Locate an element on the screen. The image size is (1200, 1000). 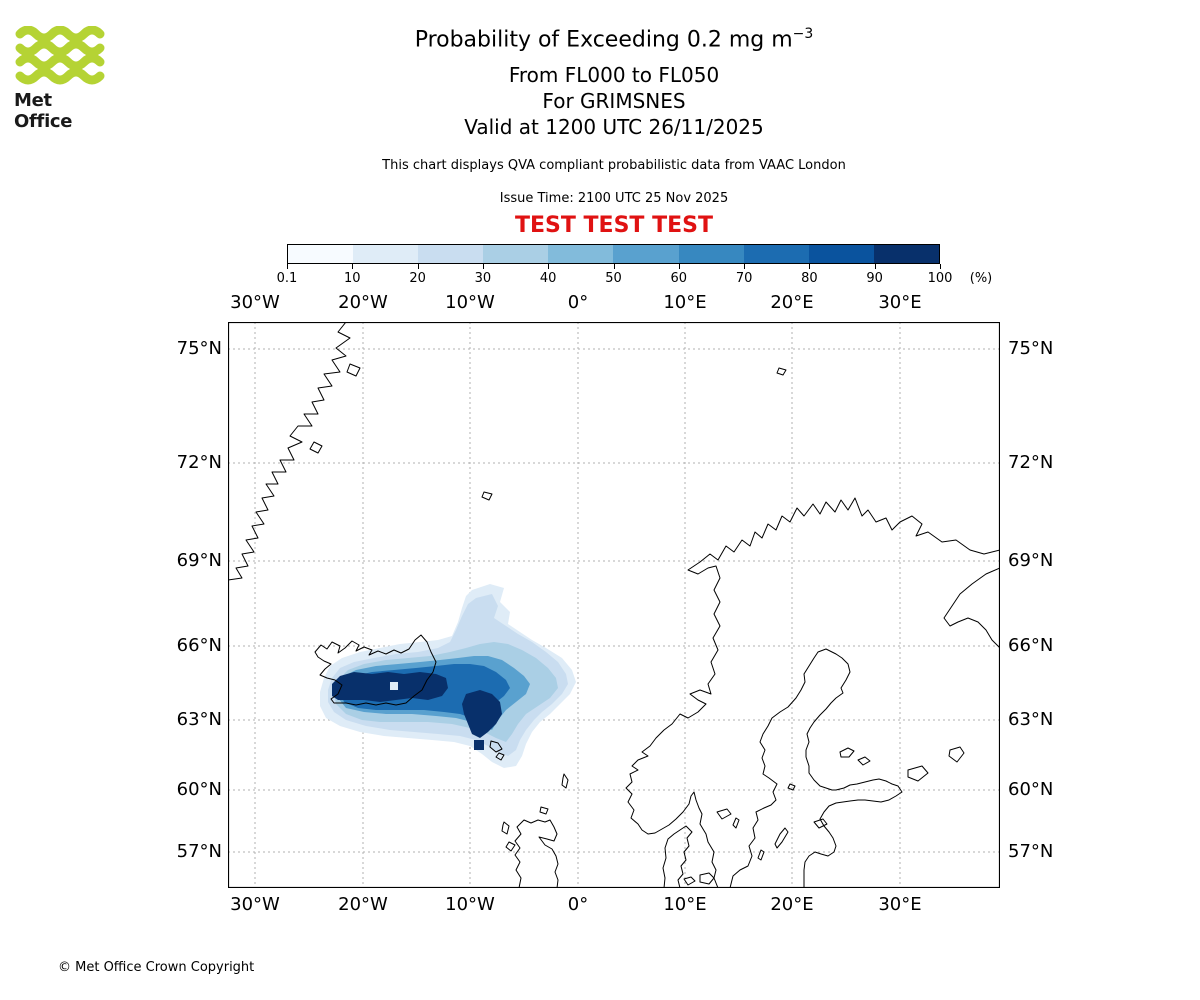
colorbar-tick-label: 30 is located at coordinates (483, 278).